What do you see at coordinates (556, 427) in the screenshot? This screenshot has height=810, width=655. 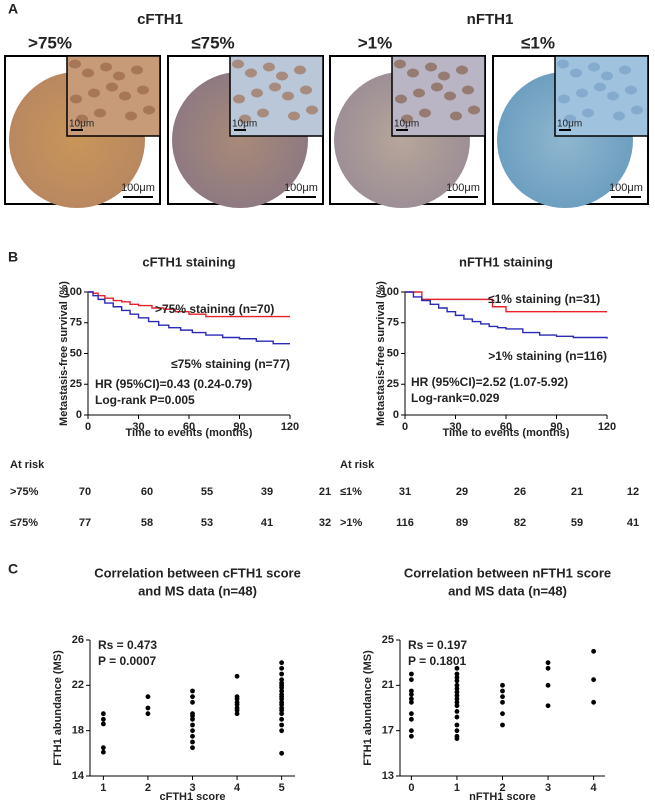 I see `x-tick-label: 90` at bounding box center [556, 427].